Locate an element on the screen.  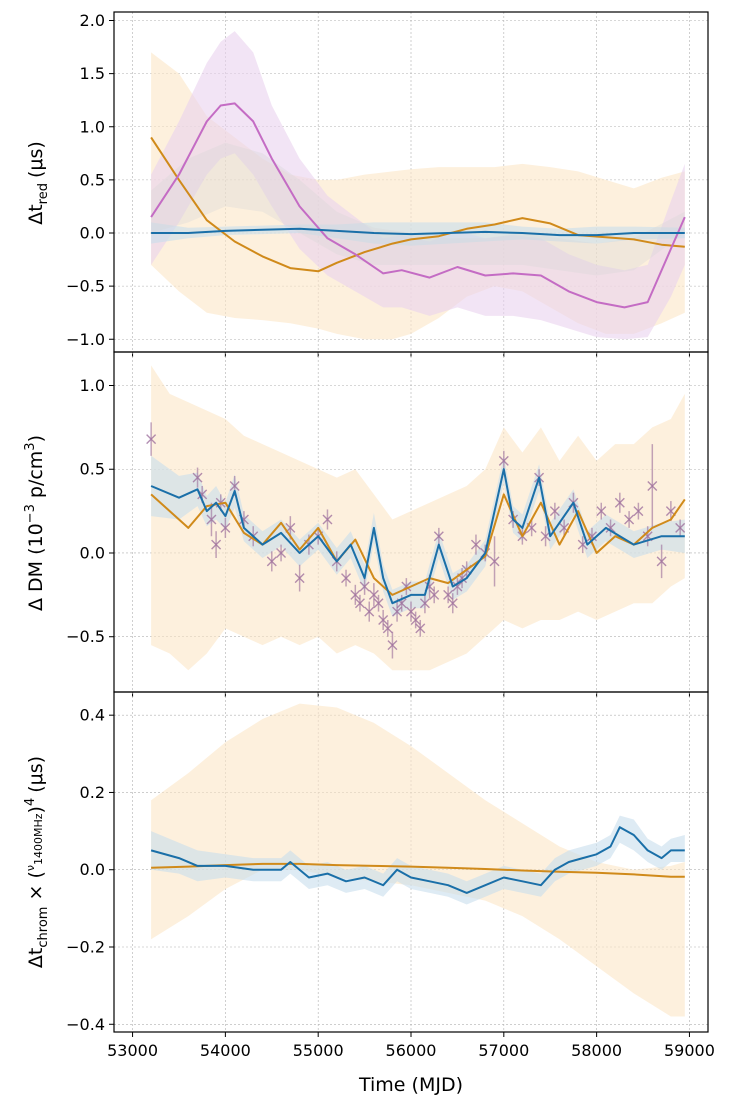
y-axis-title-red: Δtred(μs) is located at coordinates (38, 183).